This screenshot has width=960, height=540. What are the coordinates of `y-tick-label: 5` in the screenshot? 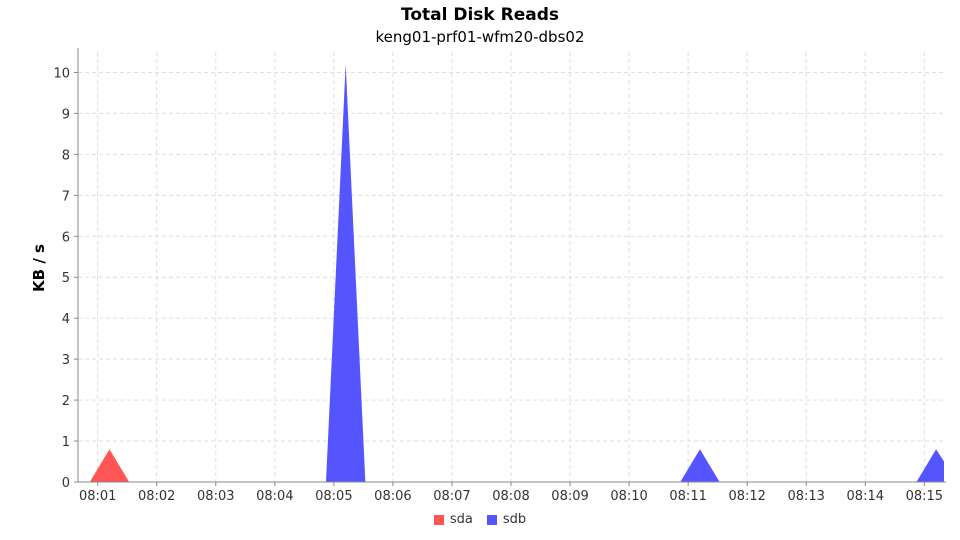 It's located at (66, 278).